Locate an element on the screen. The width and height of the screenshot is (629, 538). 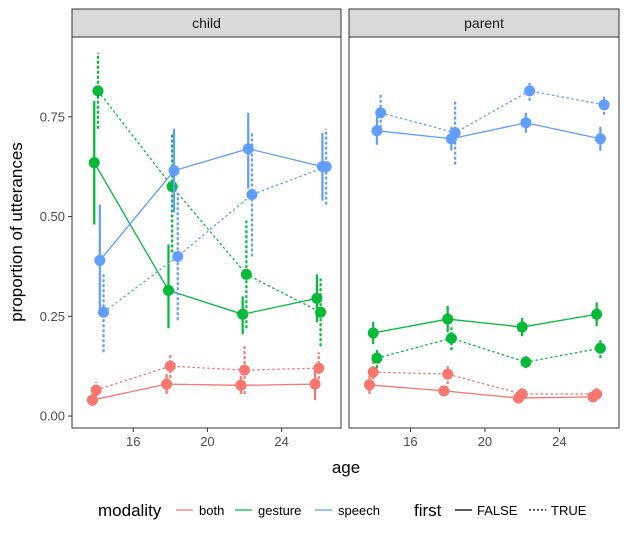
facet-strip-label: child is located at coordinates (206, 23).